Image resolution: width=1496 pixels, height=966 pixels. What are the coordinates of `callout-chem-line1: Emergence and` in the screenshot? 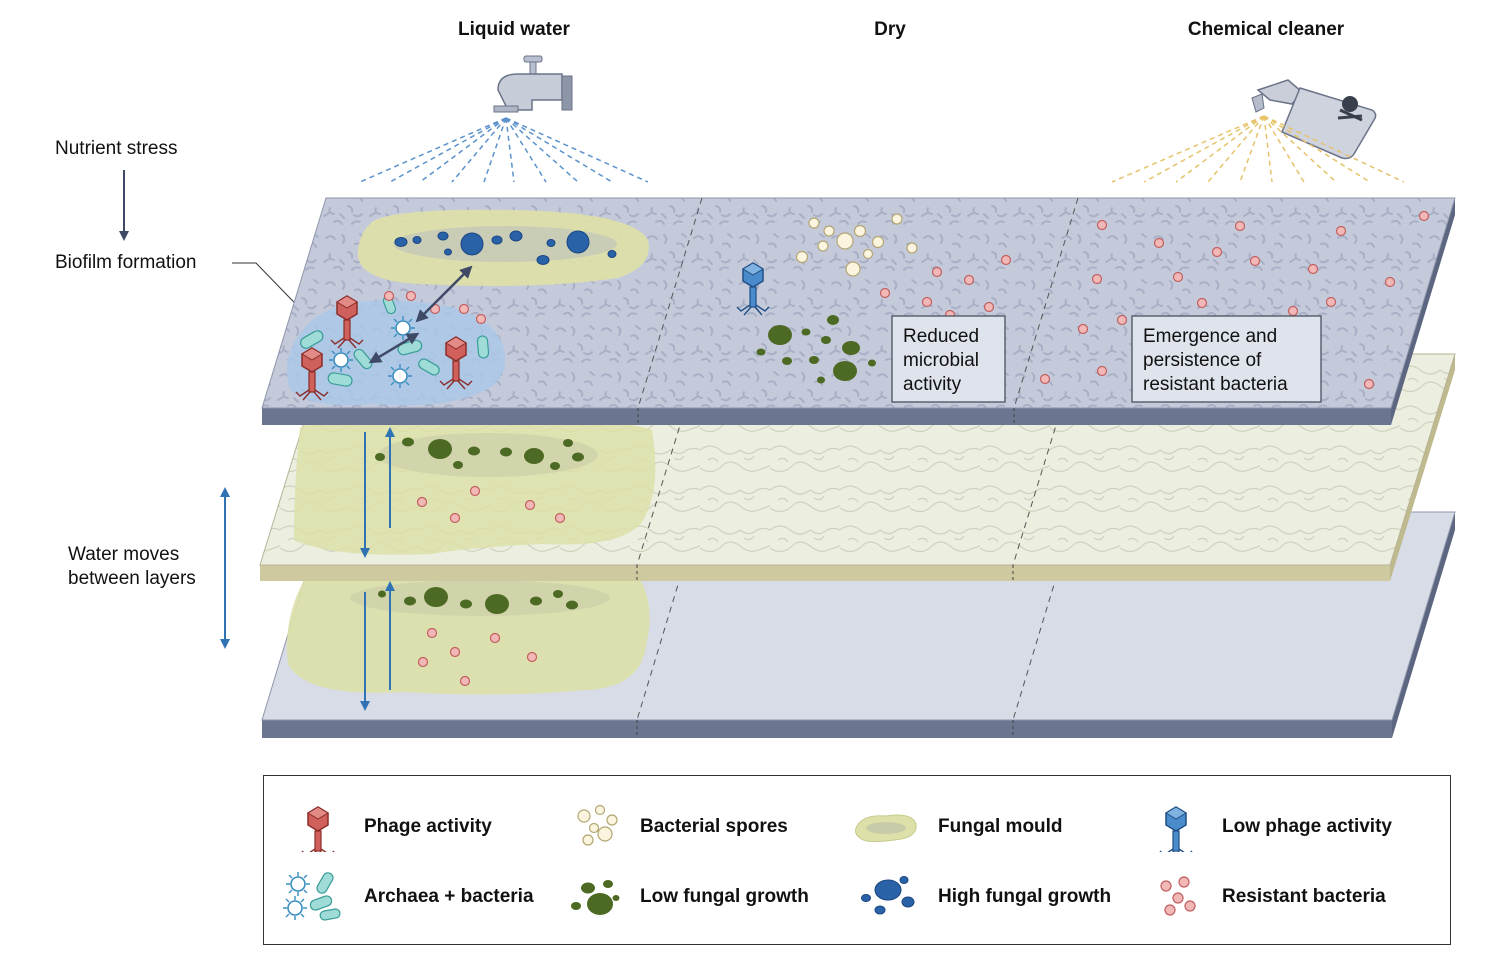 It's located at (1210, 336).